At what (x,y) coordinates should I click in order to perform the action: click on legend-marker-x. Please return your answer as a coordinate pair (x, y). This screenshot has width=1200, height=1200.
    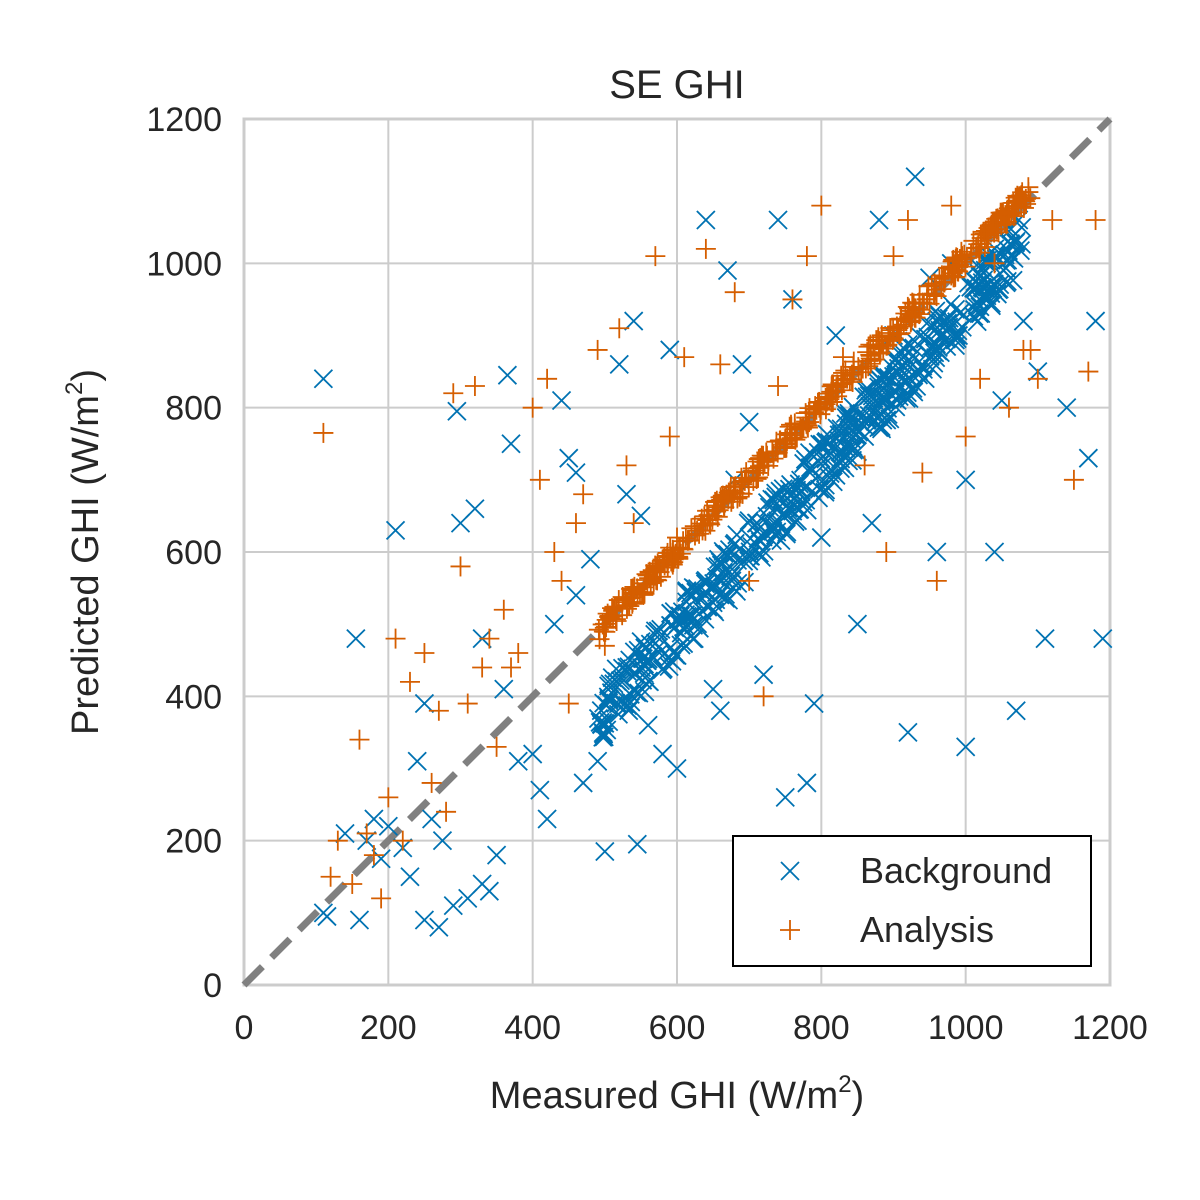
    Looking at the image, I should click on (790, 871).